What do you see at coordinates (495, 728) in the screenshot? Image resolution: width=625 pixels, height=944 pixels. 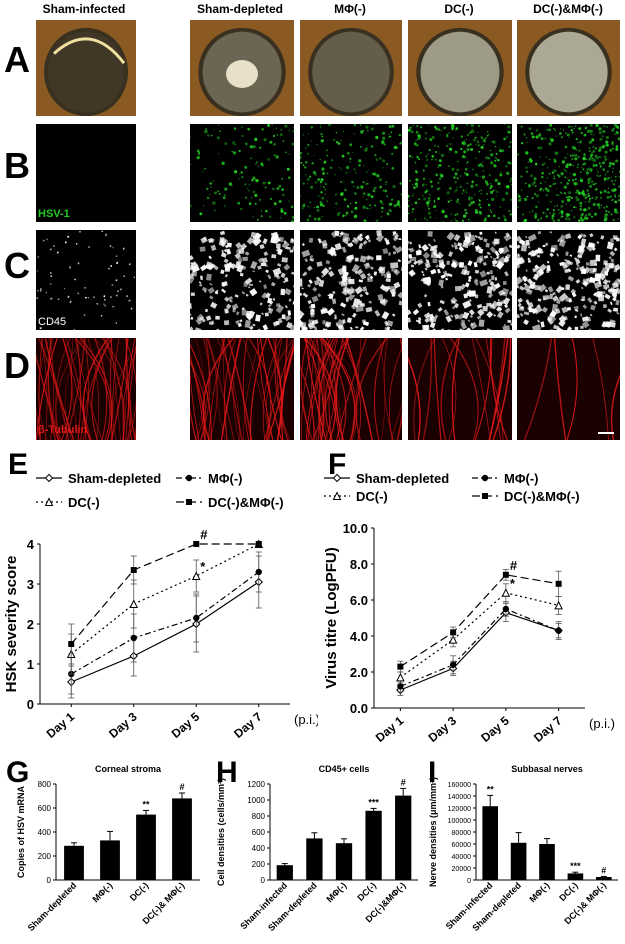 I see `x-tick-label: Day 5` at bounding box center [495, 728].